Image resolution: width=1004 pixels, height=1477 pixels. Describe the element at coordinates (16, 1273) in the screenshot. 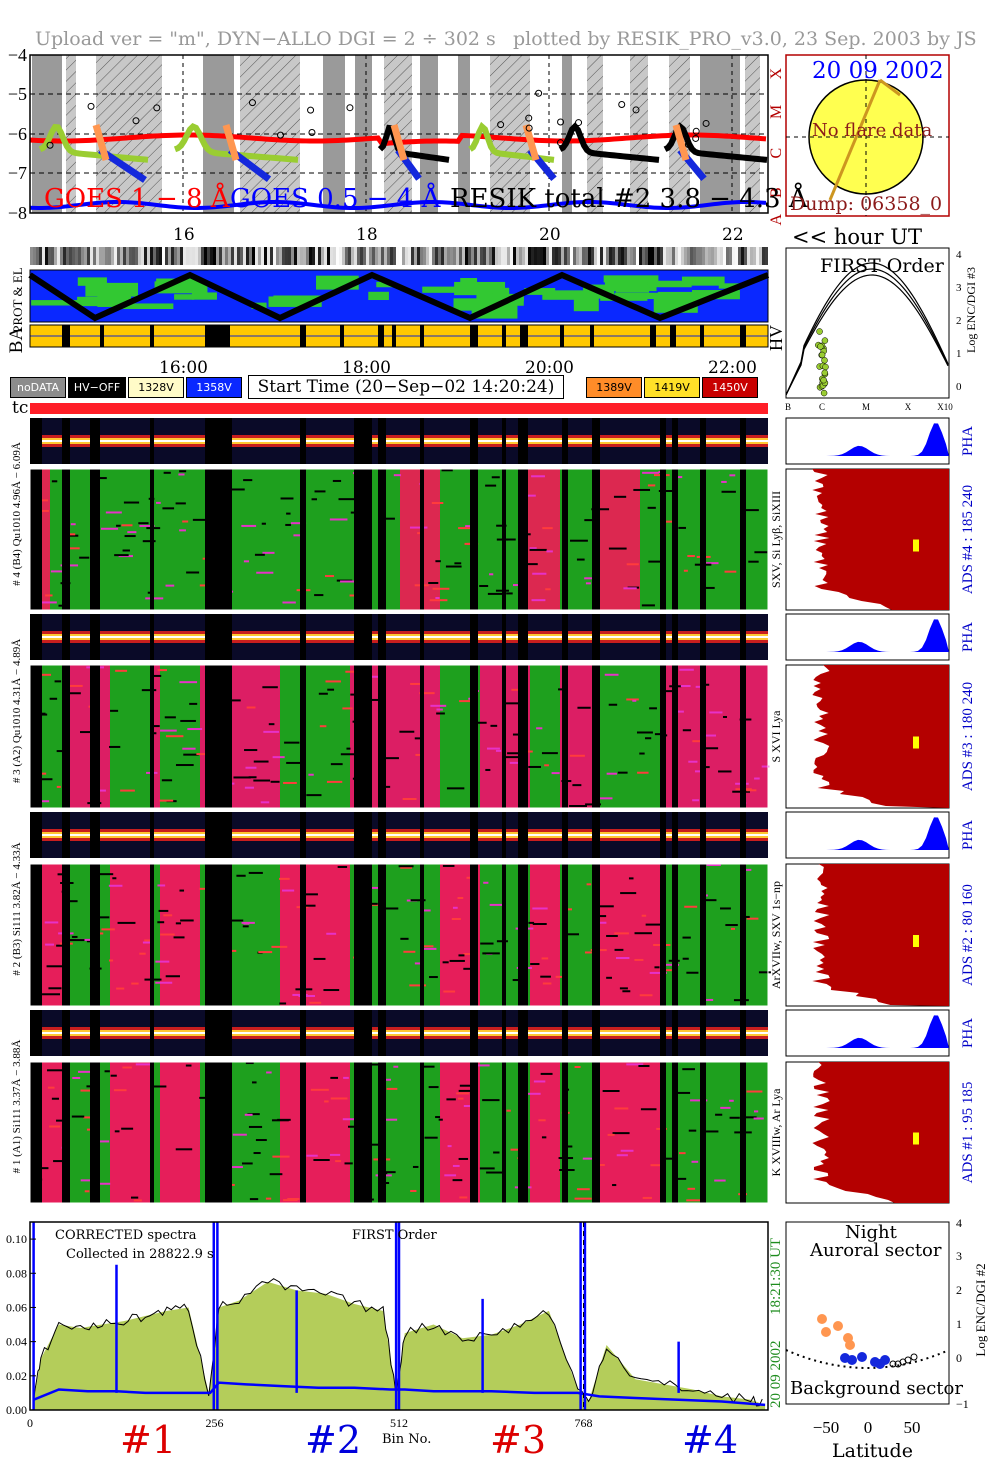

I see `spectrum-ytick: 0.08` at that location.